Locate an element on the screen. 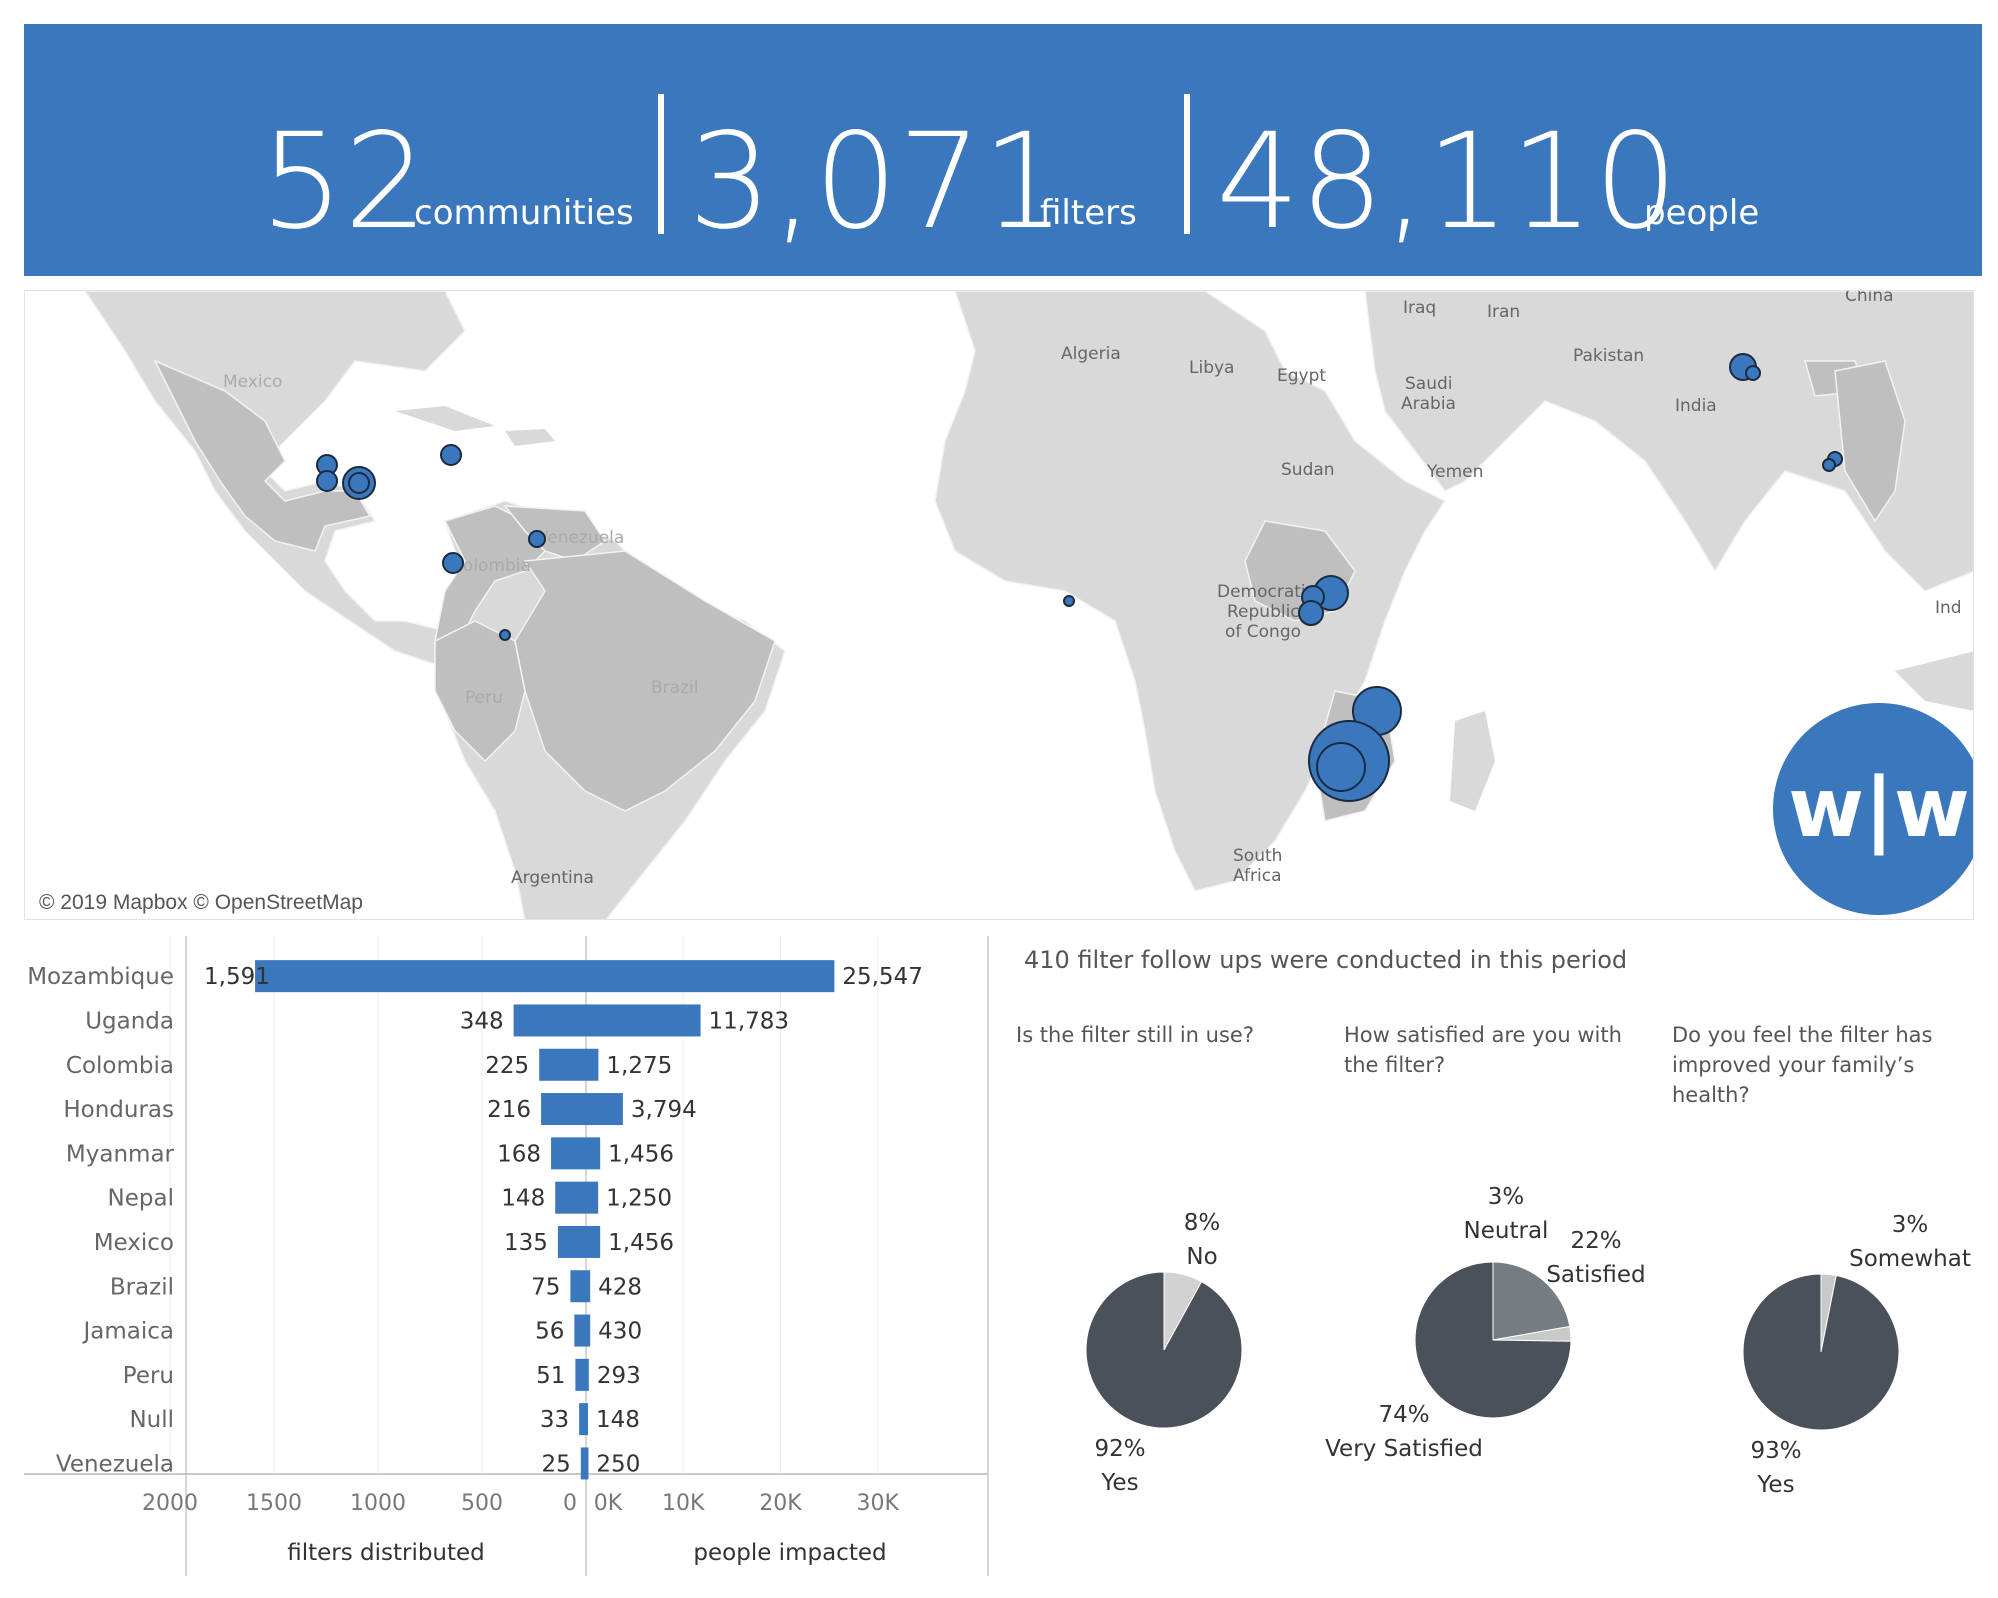  map-marker-null is located at coordinates (1069, 601).